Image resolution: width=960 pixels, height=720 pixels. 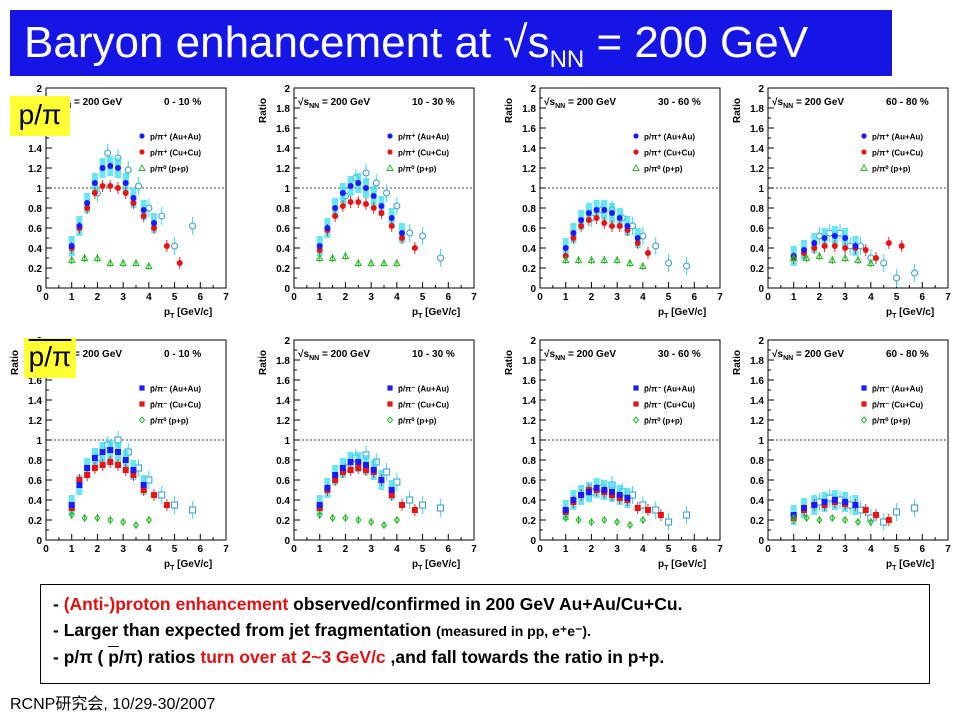 I want to click on x-tick-label: 3, so click(x=845, y=549).